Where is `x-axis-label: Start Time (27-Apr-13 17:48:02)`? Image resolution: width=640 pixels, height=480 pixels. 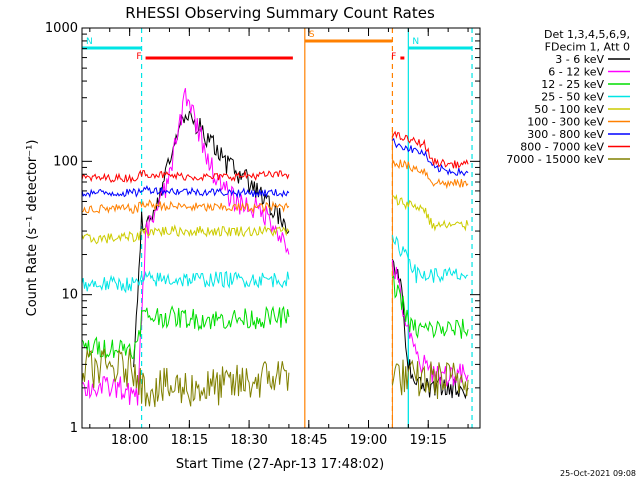
x-axis-label: Start Time (27-Apr-13 17:48:02) is located at coordinates (280, 464).